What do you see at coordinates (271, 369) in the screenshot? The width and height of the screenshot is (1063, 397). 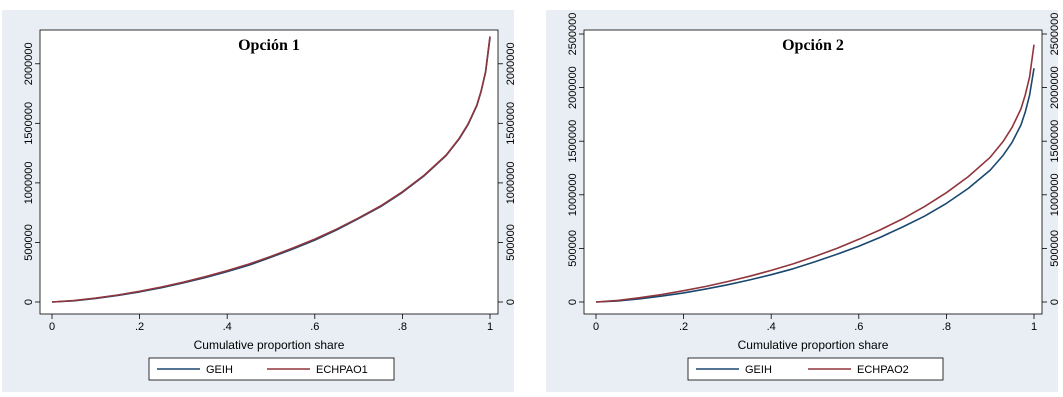 I see `legend: GEIH ECHPAO1` at bounding box center [271, 369].